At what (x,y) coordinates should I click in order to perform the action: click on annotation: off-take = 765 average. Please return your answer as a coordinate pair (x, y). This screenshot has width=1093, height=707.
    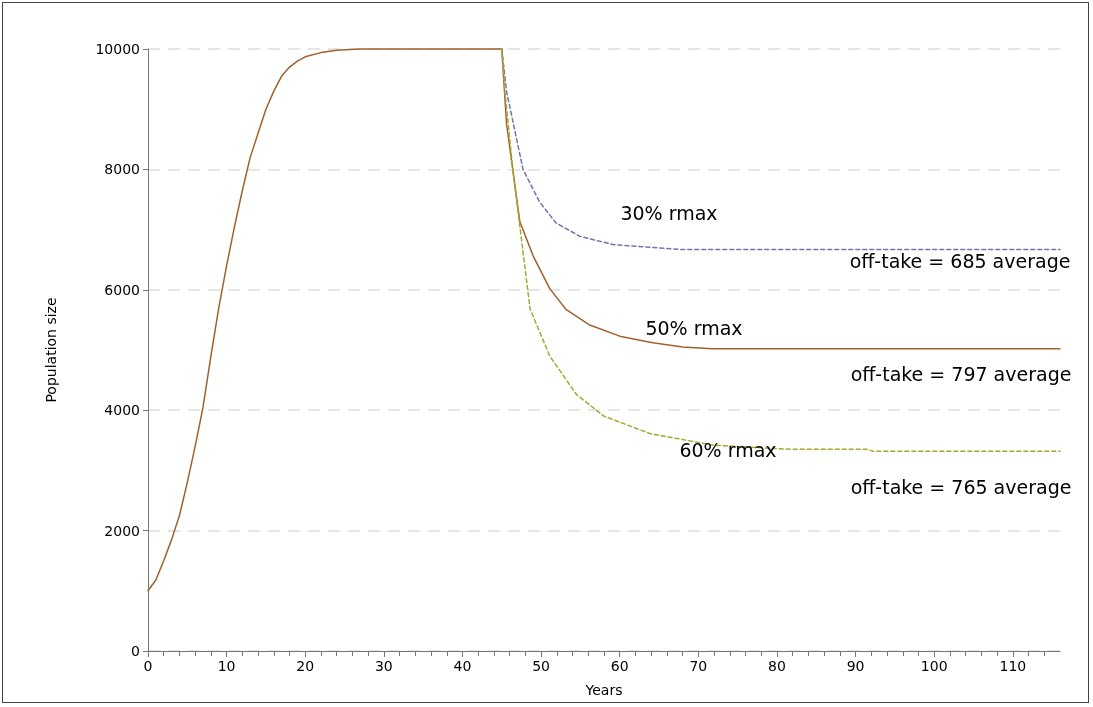
    Looking at the image, I should click on (961, 487).